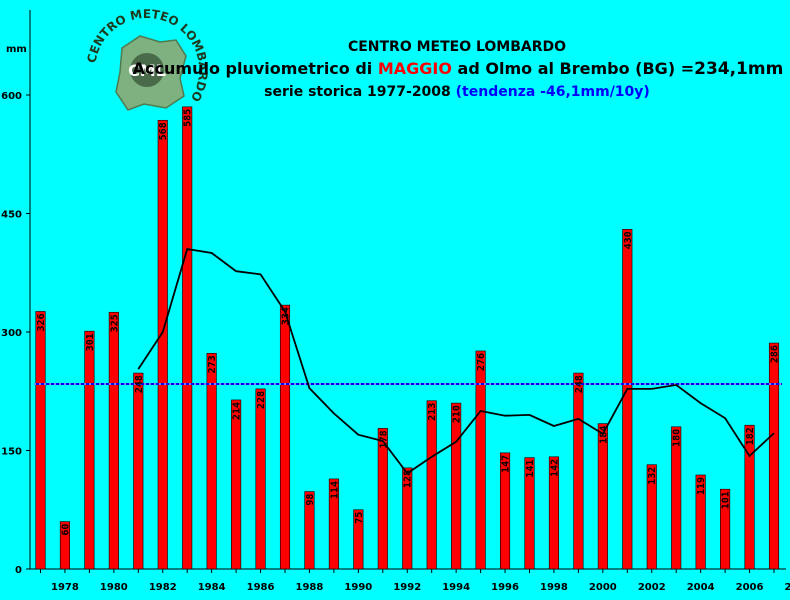 This screenshot has width=790, height=600. Describe the element at coordinates (286, 316) in the screenshot. I see `bar-value-label: 334` at that location.